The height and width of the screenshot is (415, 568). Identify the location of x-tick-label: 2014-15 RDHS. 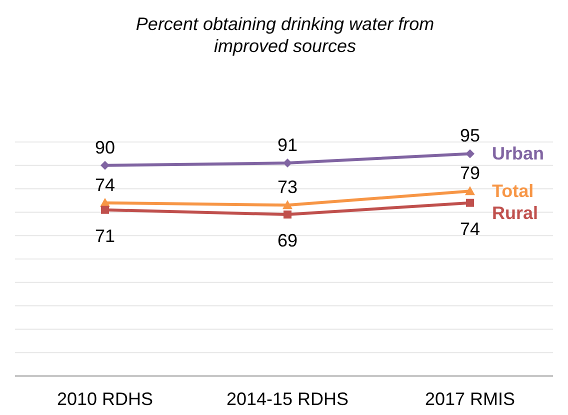
(287, 399).